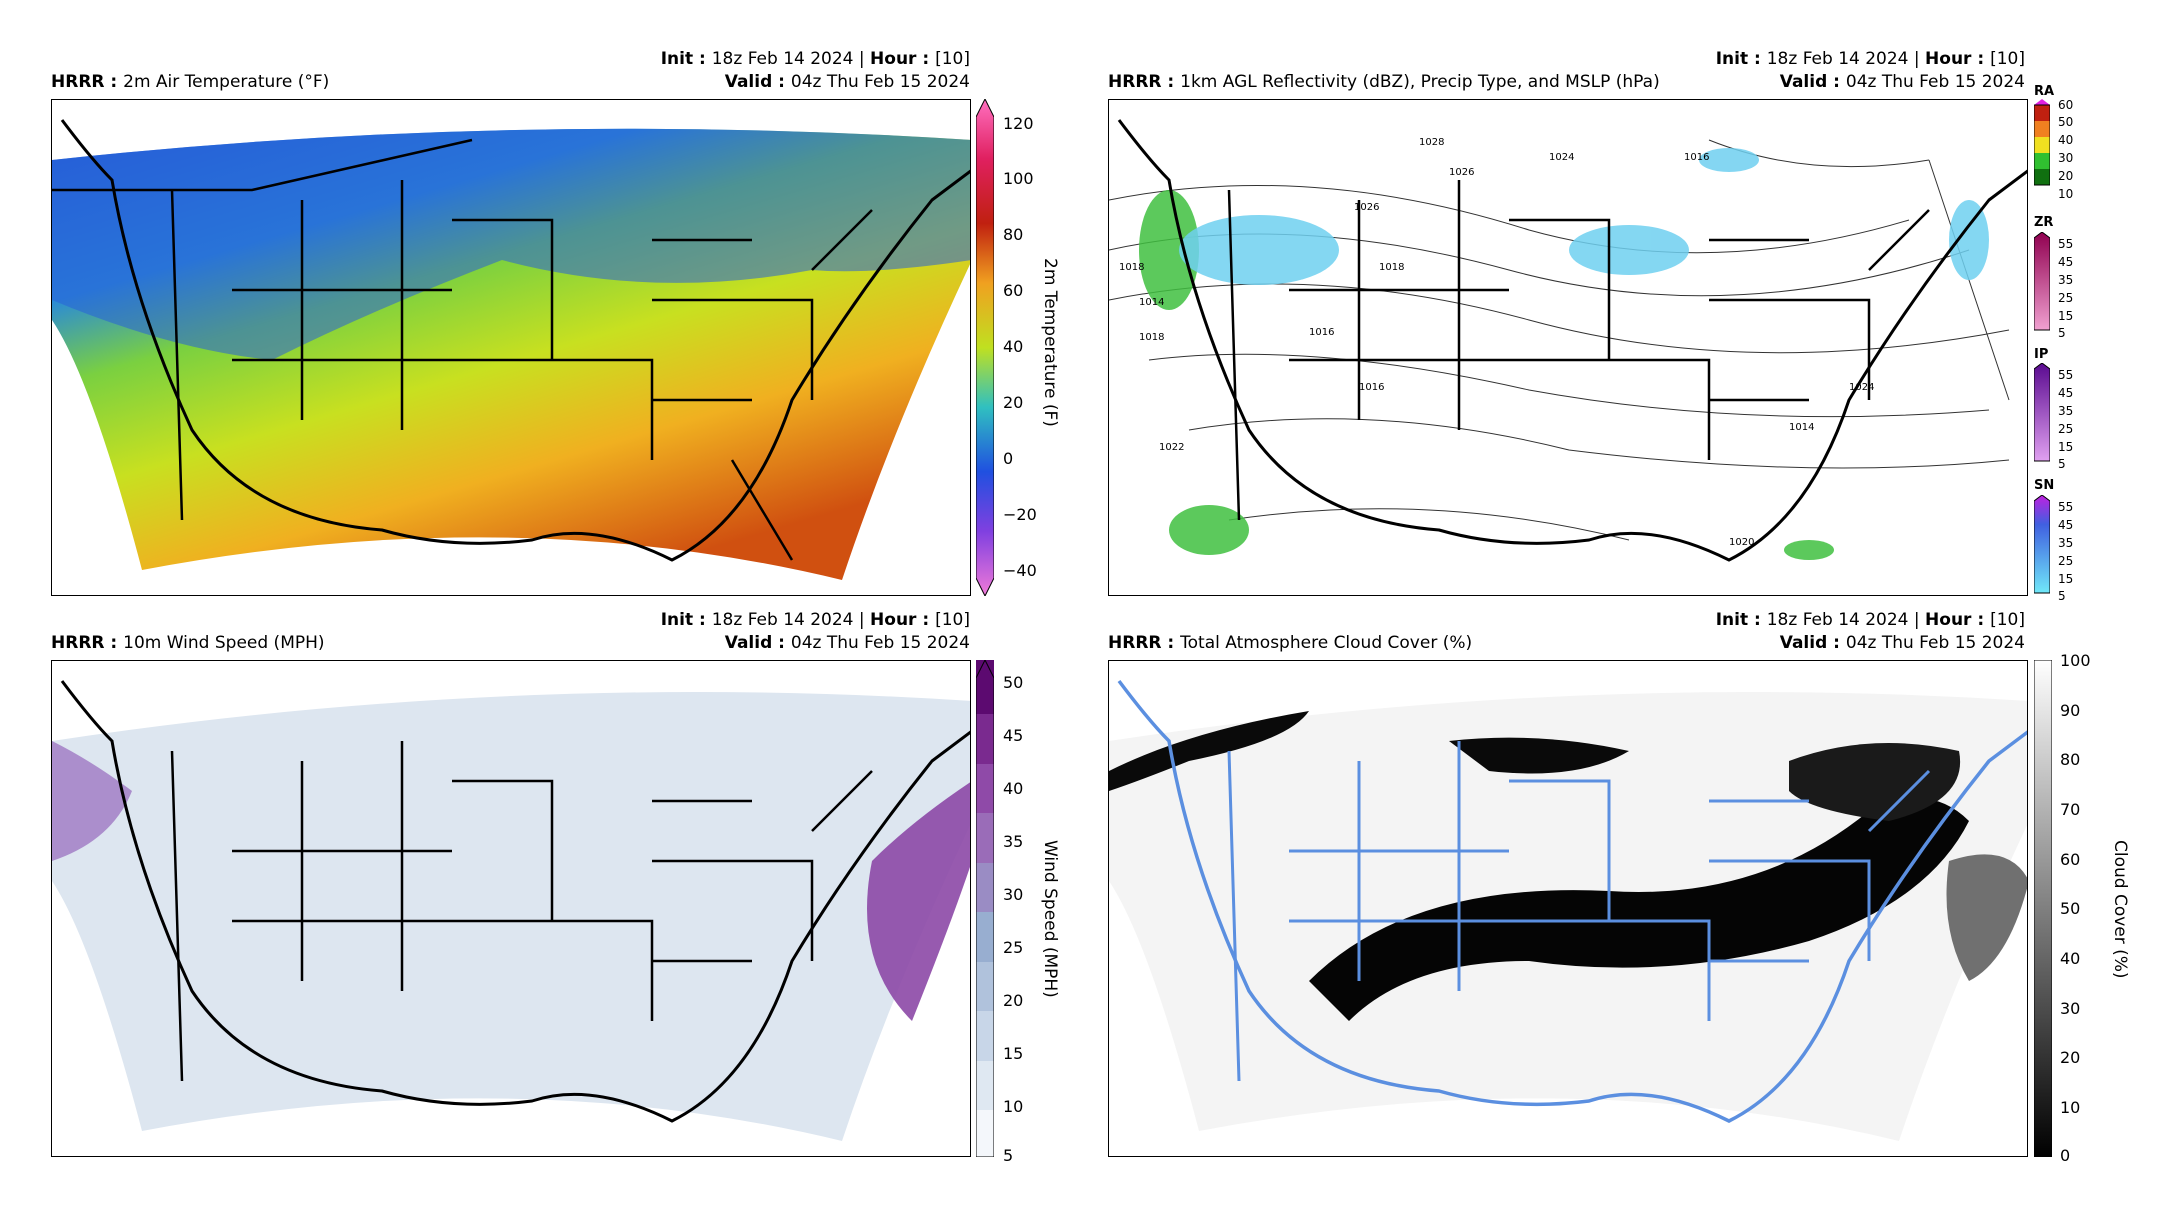 This screenshot has width=2163, height=1211. I want to click on wind-high-west, so click(92, 801).